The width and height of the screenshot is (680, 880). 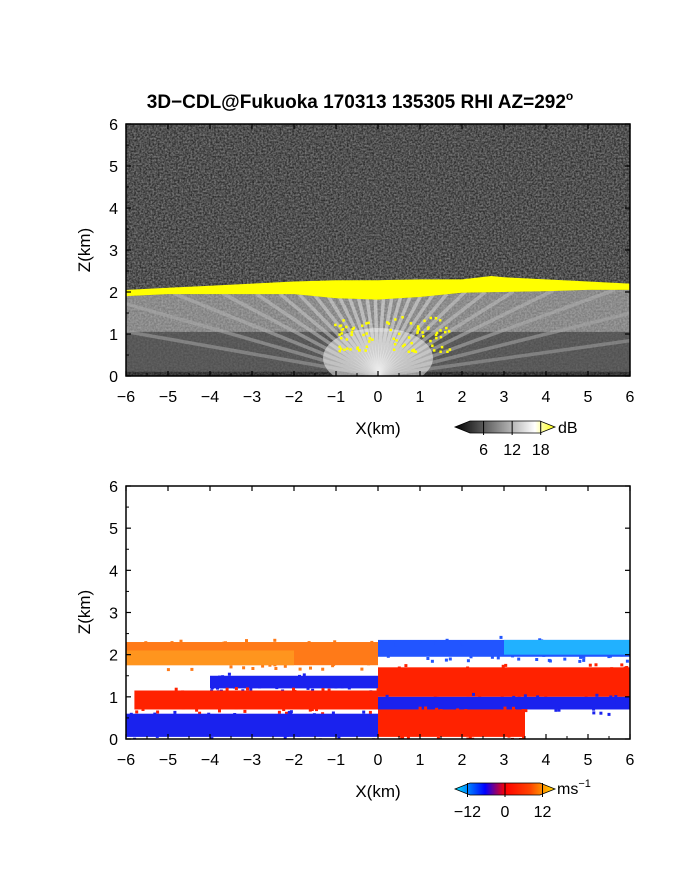 I want to click on velocity-colorbar-unit: ms−1, so click(x=574, y=788).